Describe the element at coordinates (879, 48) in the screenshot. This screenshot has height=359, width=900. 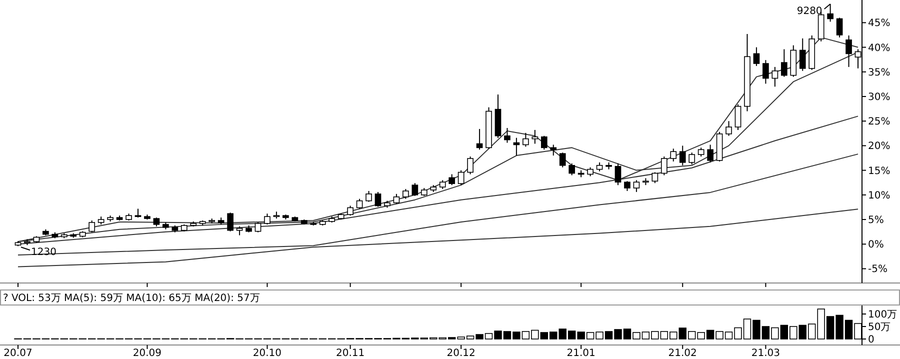
I see `y-tick-label: 40%` at that location.